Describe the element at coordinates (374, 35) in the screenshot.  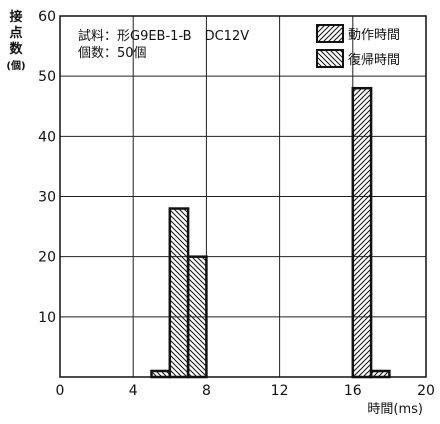
I see `legend-label-operate: 動作時間` at that location.